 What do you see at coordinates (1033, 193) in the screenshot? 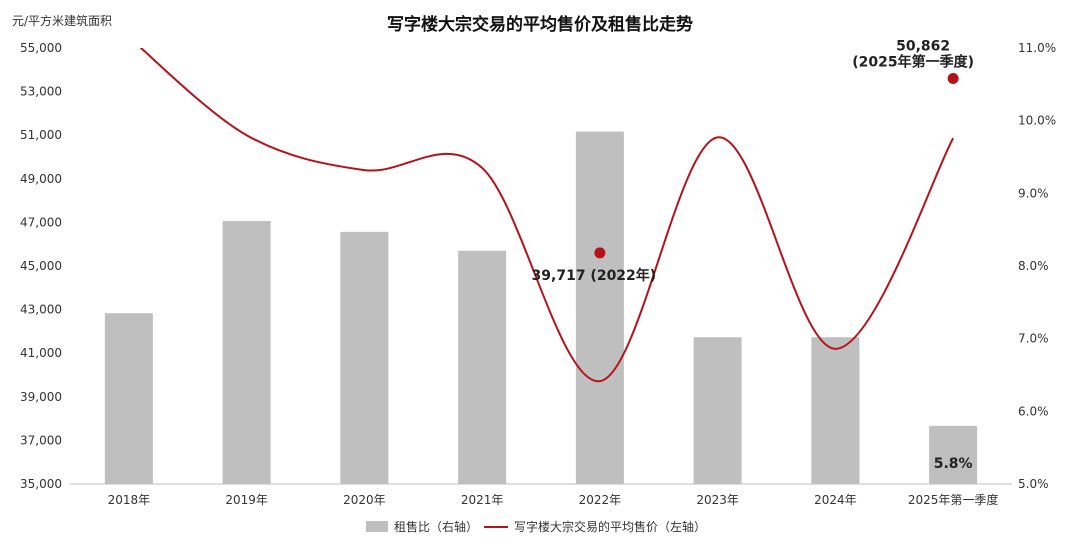
I see `y-right-tick-label: 9.0%` at bounding box center [1033, 193].